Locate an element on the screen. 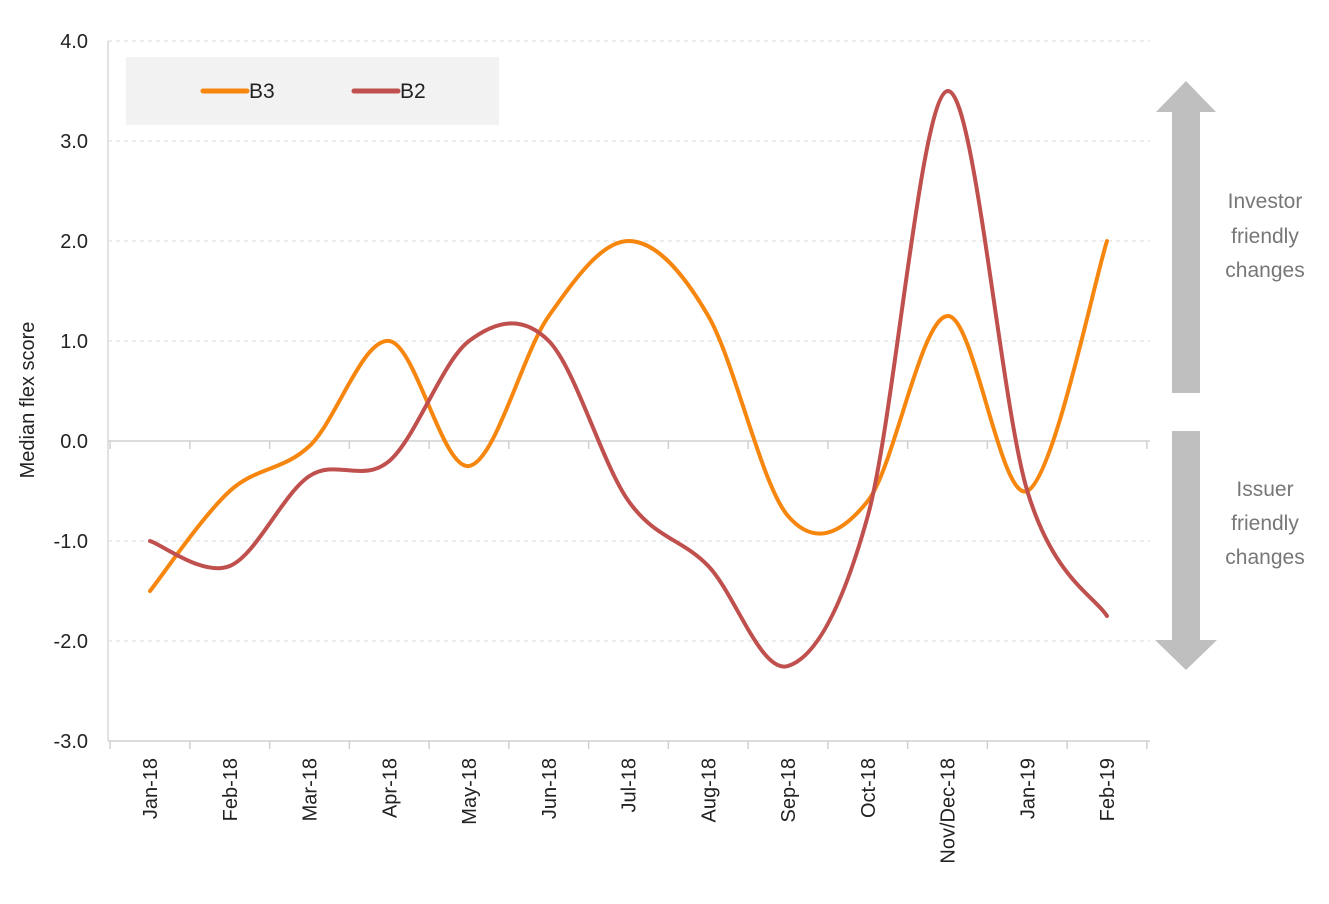 Image resolution: width=1329 pixels, height=904 pixels. x-tick-label: Mar-18 is located at coordinates (311, 789).